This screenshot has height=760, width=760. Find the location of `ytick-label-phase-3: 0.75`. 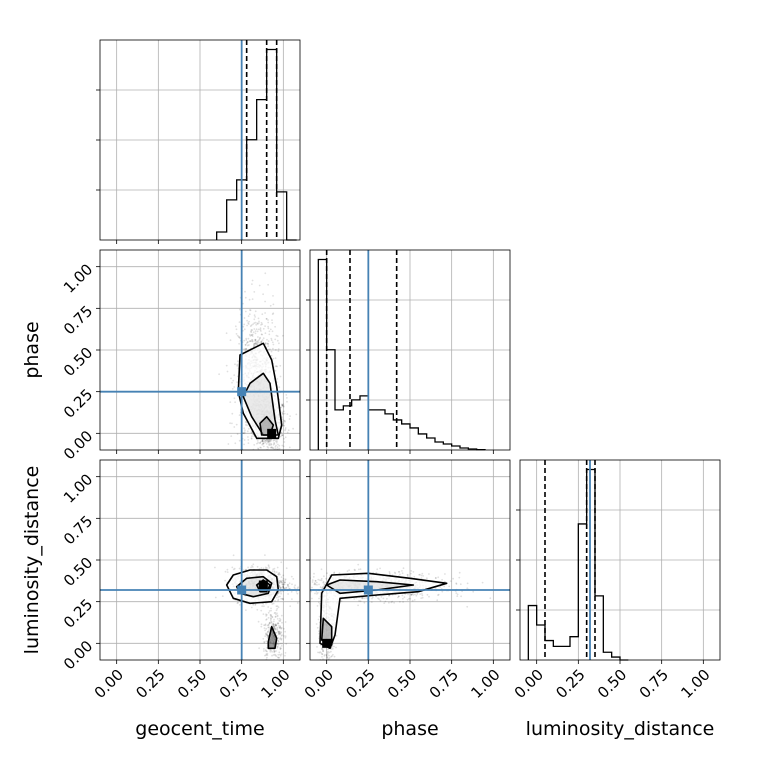

ytick-label-phase-3: 0.75 is located at coordinates (78, 320).